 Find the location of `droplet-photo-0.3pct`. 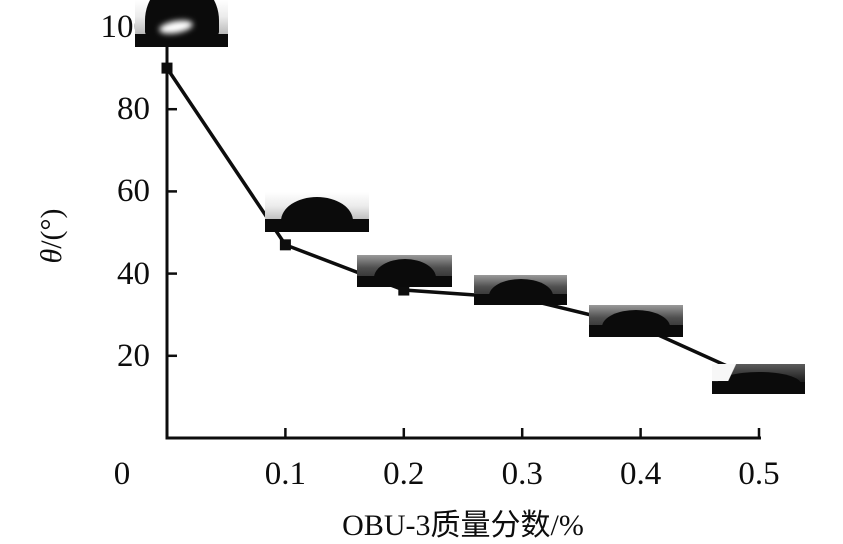

droplet-photo-0.3pct is located at coordinates (520, 290).